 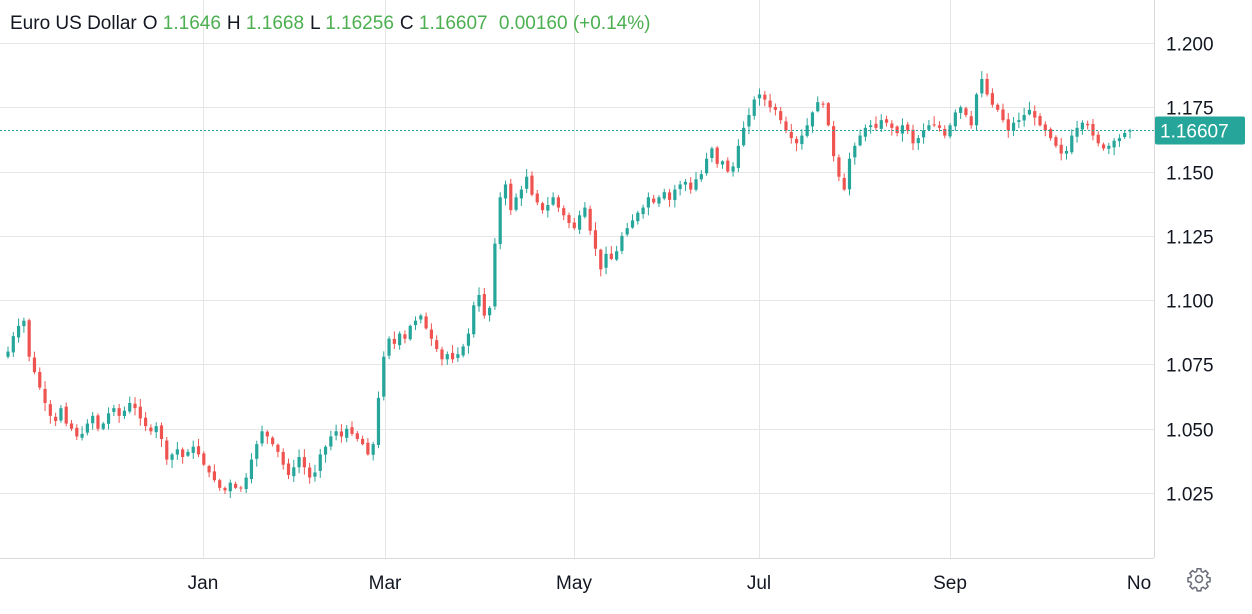 I want to click on price-tick-label: 1.075, so click(x=1190, y=366).